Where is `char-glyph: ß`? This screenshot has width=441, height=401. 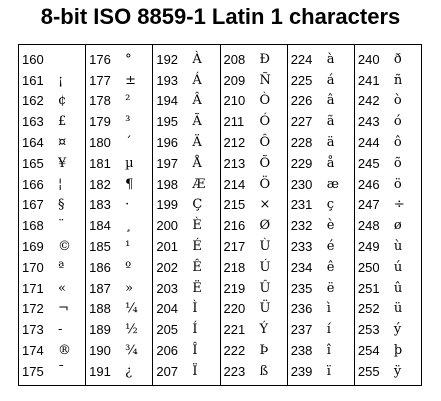 char-glyph: ß is located at coordinates (264, 371).